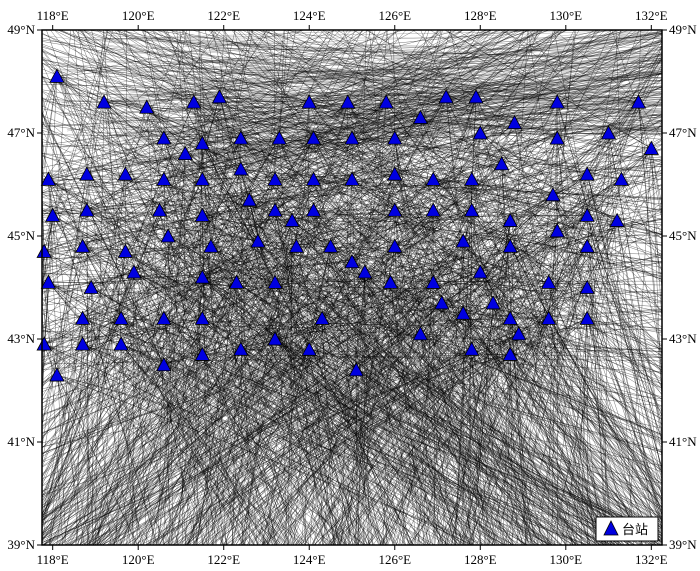  I want to click on lat-label-left: 49°N, so click(21, 29).